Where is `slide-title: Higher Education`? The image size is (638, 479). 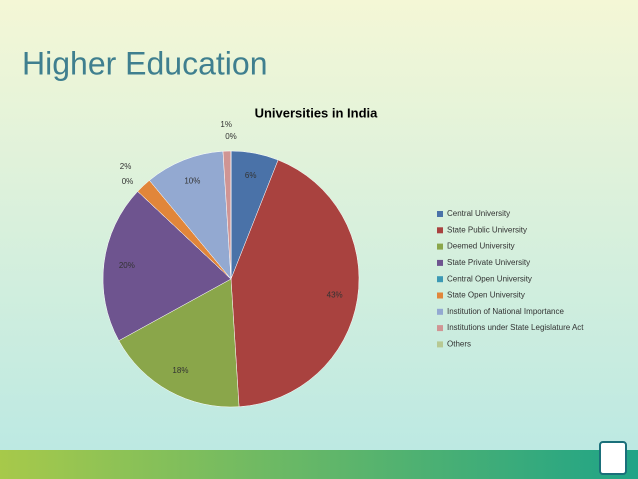 slide-title: Higher Education is located at coordinates (144, 63).